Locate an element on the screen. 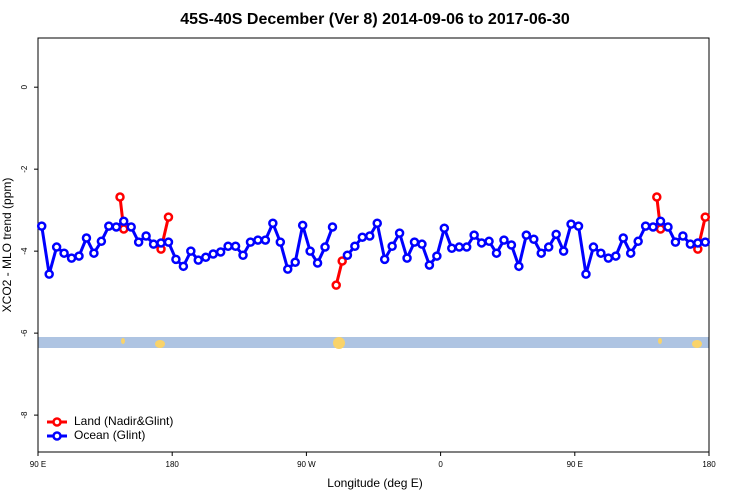  map-strip is located at coordinates (373, 343).